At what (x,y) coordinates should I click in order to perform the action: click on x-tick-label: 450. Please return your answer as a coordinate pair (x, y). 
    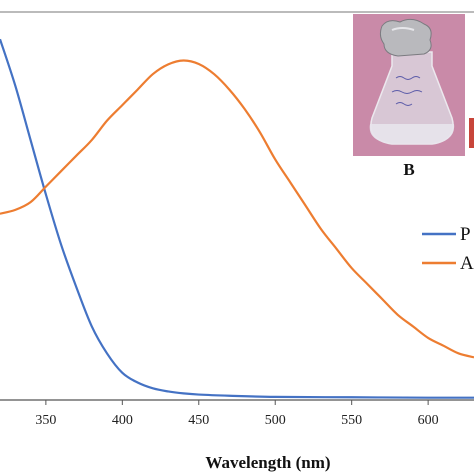
    Looking at the image, I should click on (198, 420).